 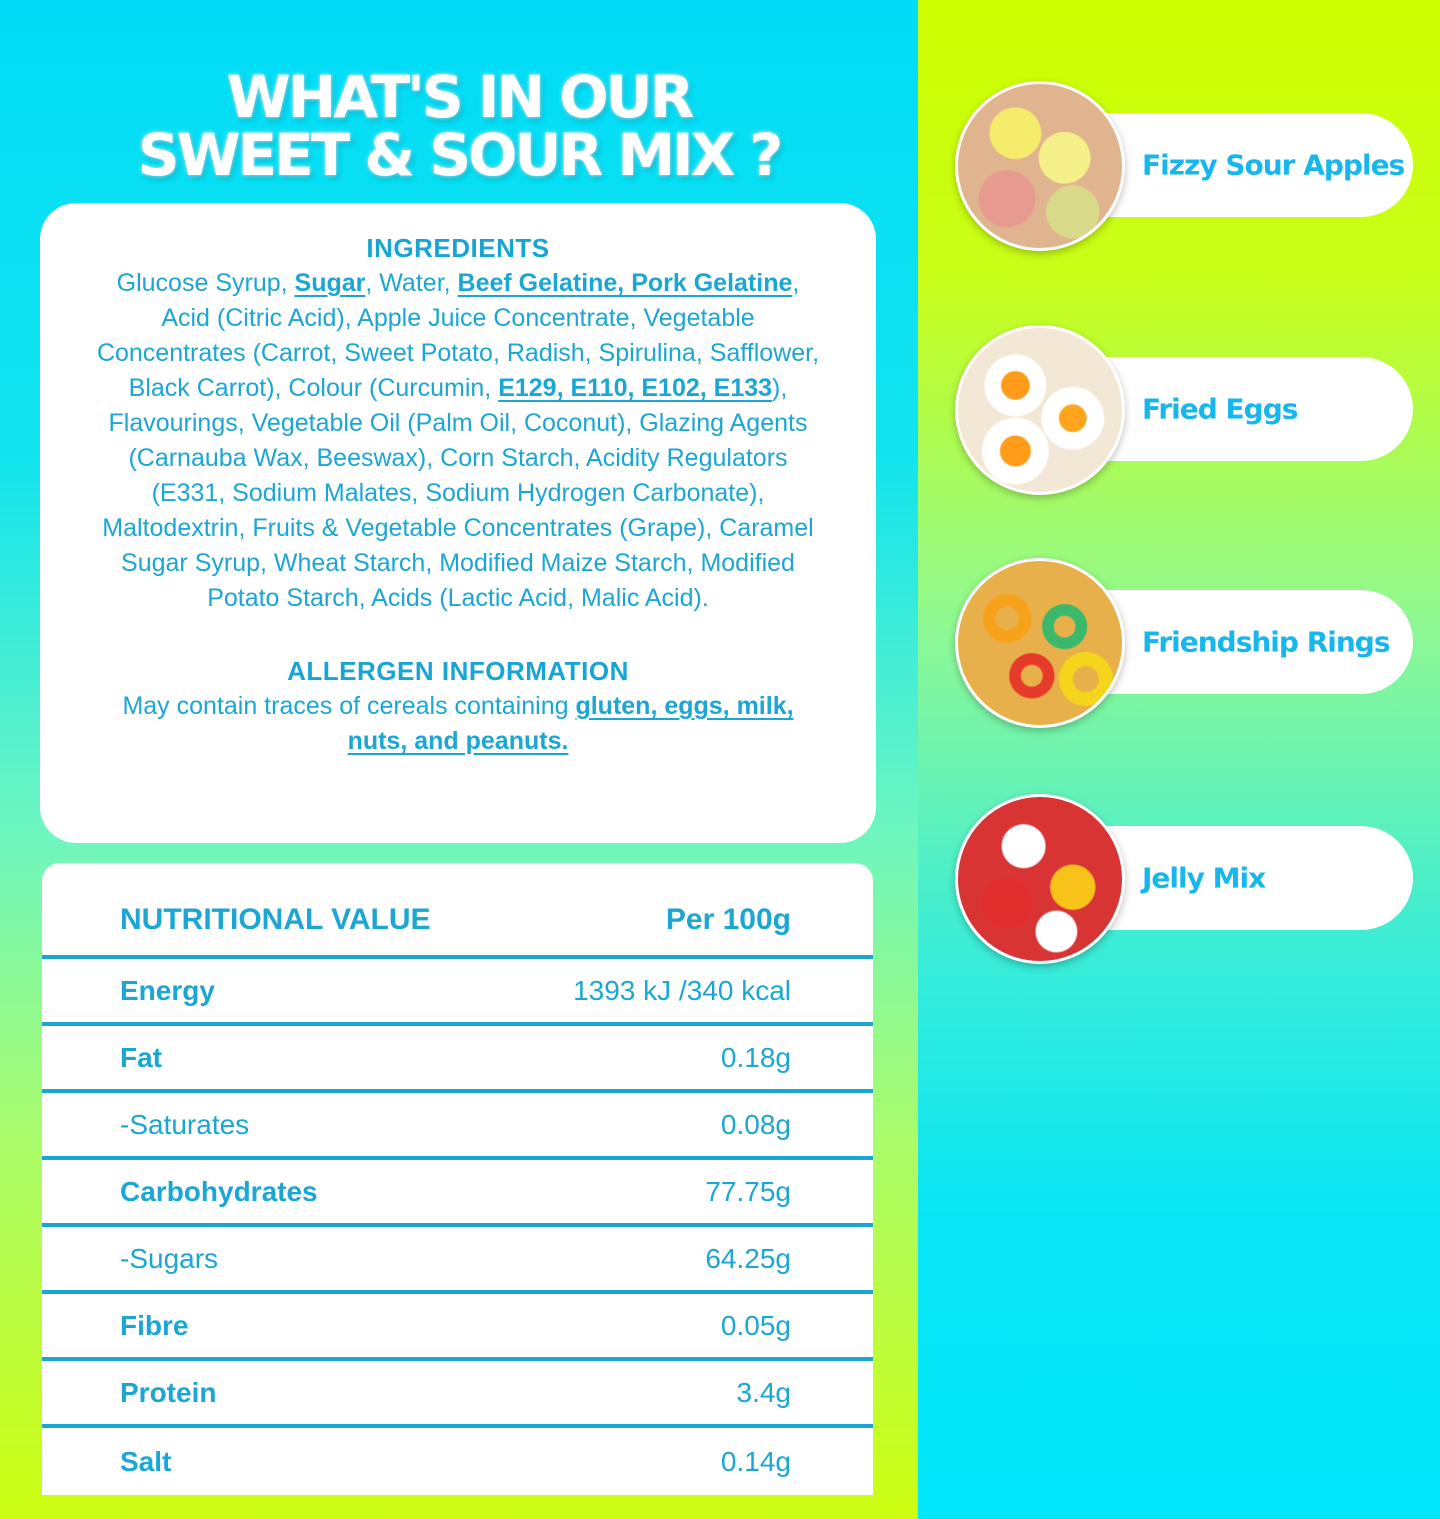 What do you see at coordinates (682, 990) in the screenshot?
I see `nutrient-value: 1393 kJ /340 kcal` at bounding box center [682, 990].